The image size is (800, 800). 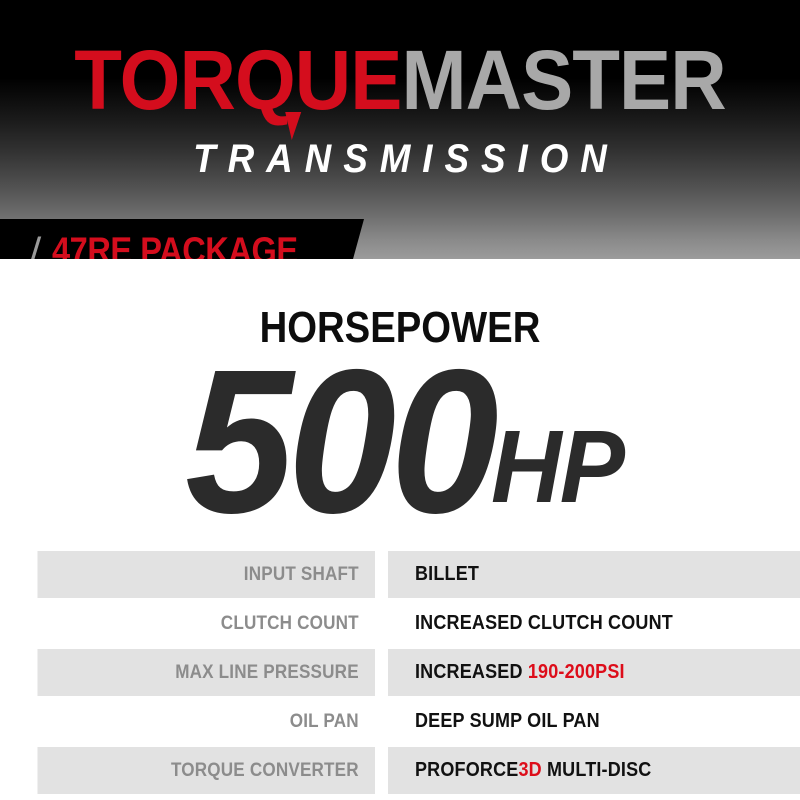 I want to click on spec-value-accent: 3D, so click(x=530, y=770).